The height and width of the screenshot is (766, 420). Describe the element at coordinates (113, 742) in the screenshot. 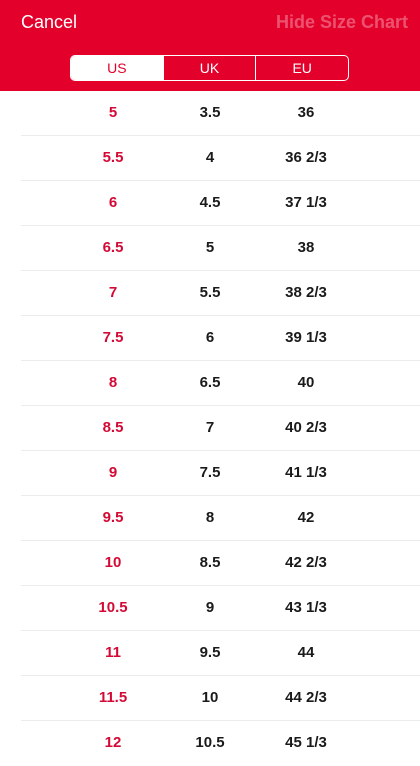

I see `us-size-cell: 12` at that location.